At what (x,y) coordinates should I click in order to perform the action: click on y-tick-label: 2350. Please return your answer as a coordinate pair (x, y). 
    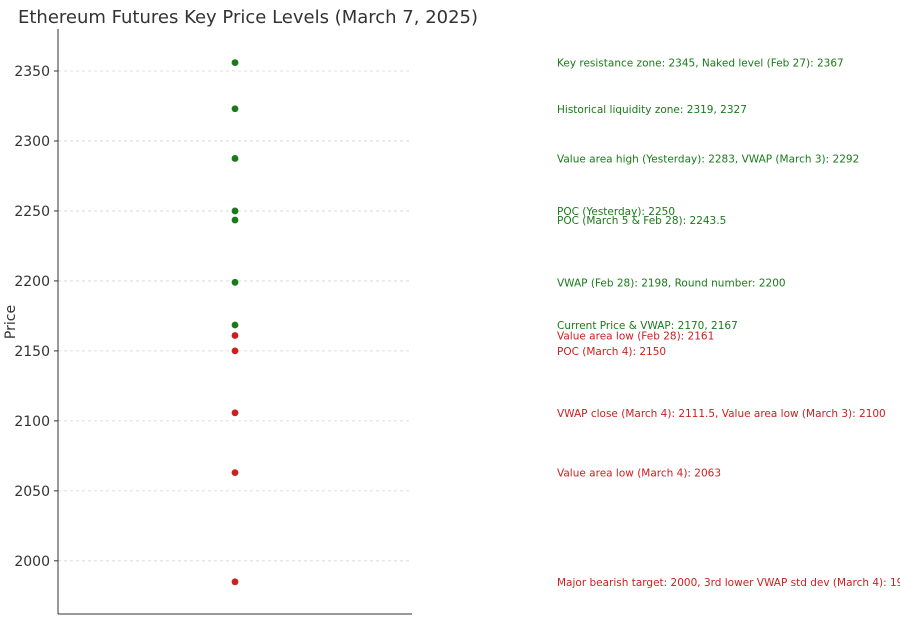
    Looking at the image, I should click on (32, 72).